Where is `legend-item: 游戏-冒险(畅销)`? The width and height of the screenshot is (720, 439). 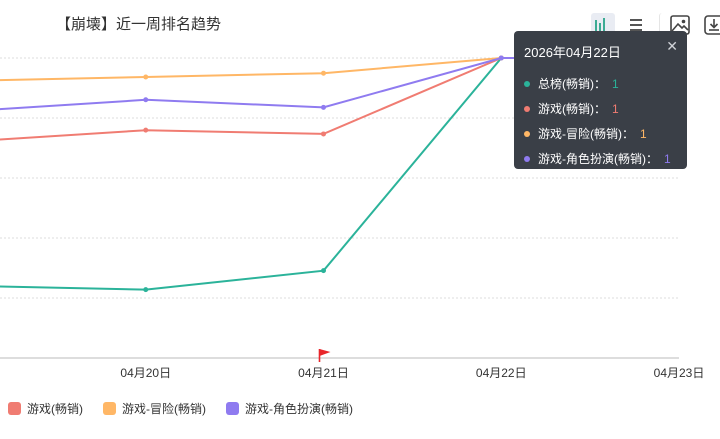
legend-item: 游戏-冒险(畅销) is located at coordinates (154, 408).